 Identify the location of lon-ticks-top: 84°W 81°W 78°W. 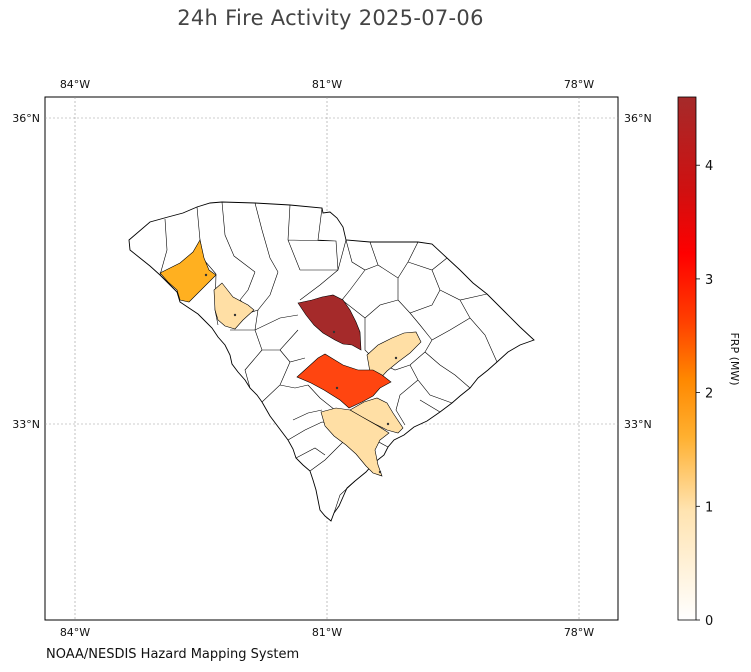
(327, 84).